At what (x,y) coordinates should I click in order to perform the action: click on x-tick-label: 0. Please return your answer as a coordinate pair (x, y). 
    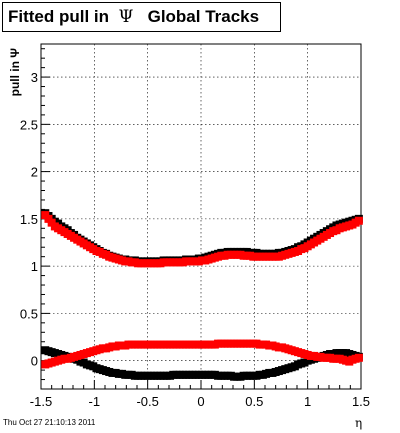
    Looking at the image, I should click on (200, 401).